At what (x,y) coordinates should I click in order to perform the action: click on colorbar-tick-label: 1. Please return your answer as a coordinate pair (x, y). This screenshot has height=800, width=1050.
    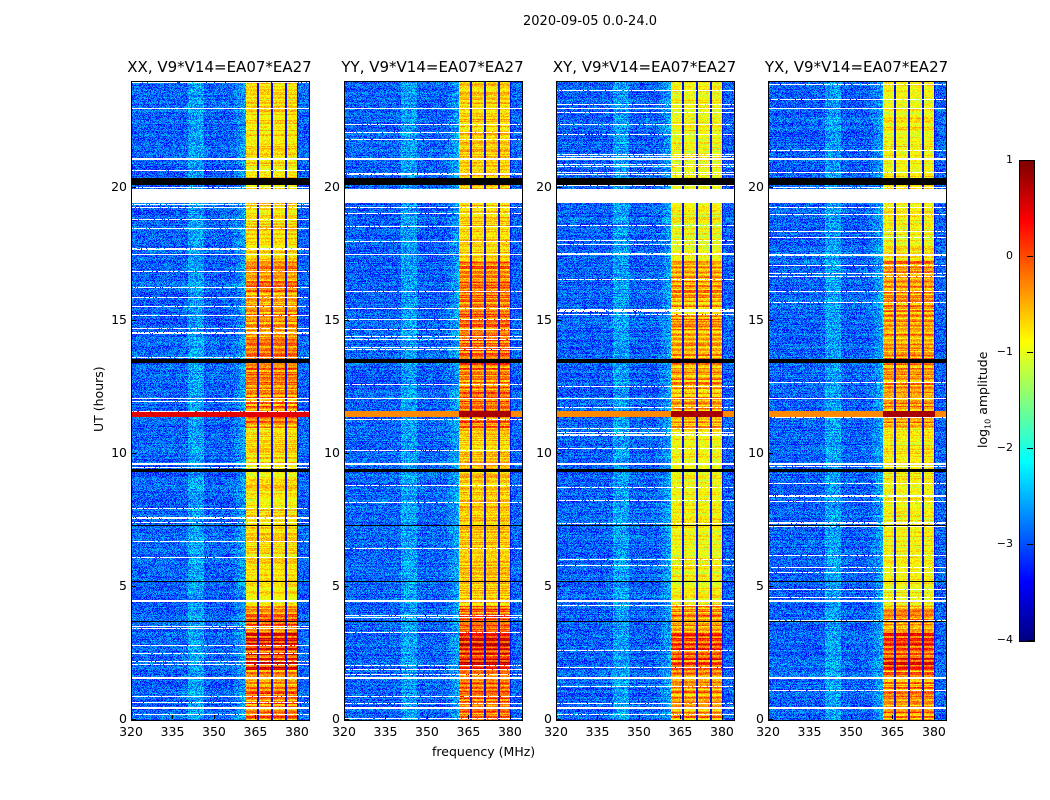
    Looking at the image, I should click on (1009, 159).